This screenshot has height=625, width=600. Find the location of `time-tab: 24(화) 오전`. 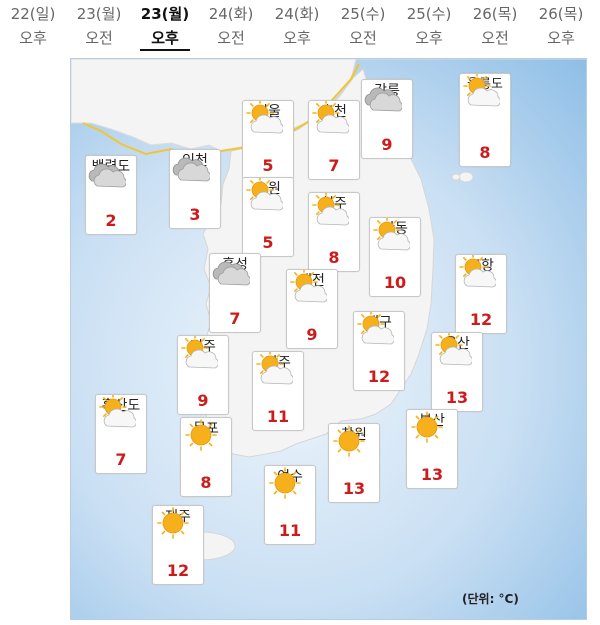

time-tab: 24(화) 오전 is located at coordinates (231, 26).